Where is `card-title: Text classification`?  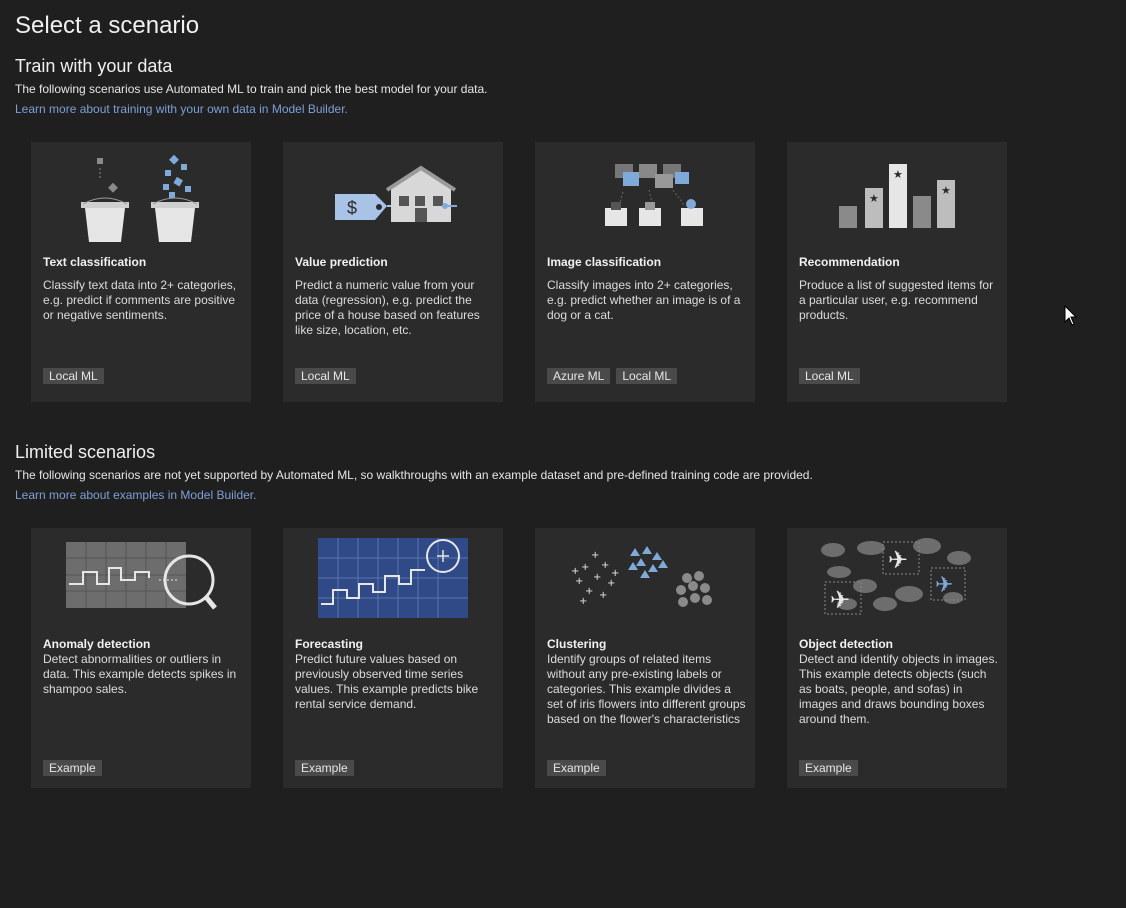
card-title: Text classification is located at coordinates (95, 262).